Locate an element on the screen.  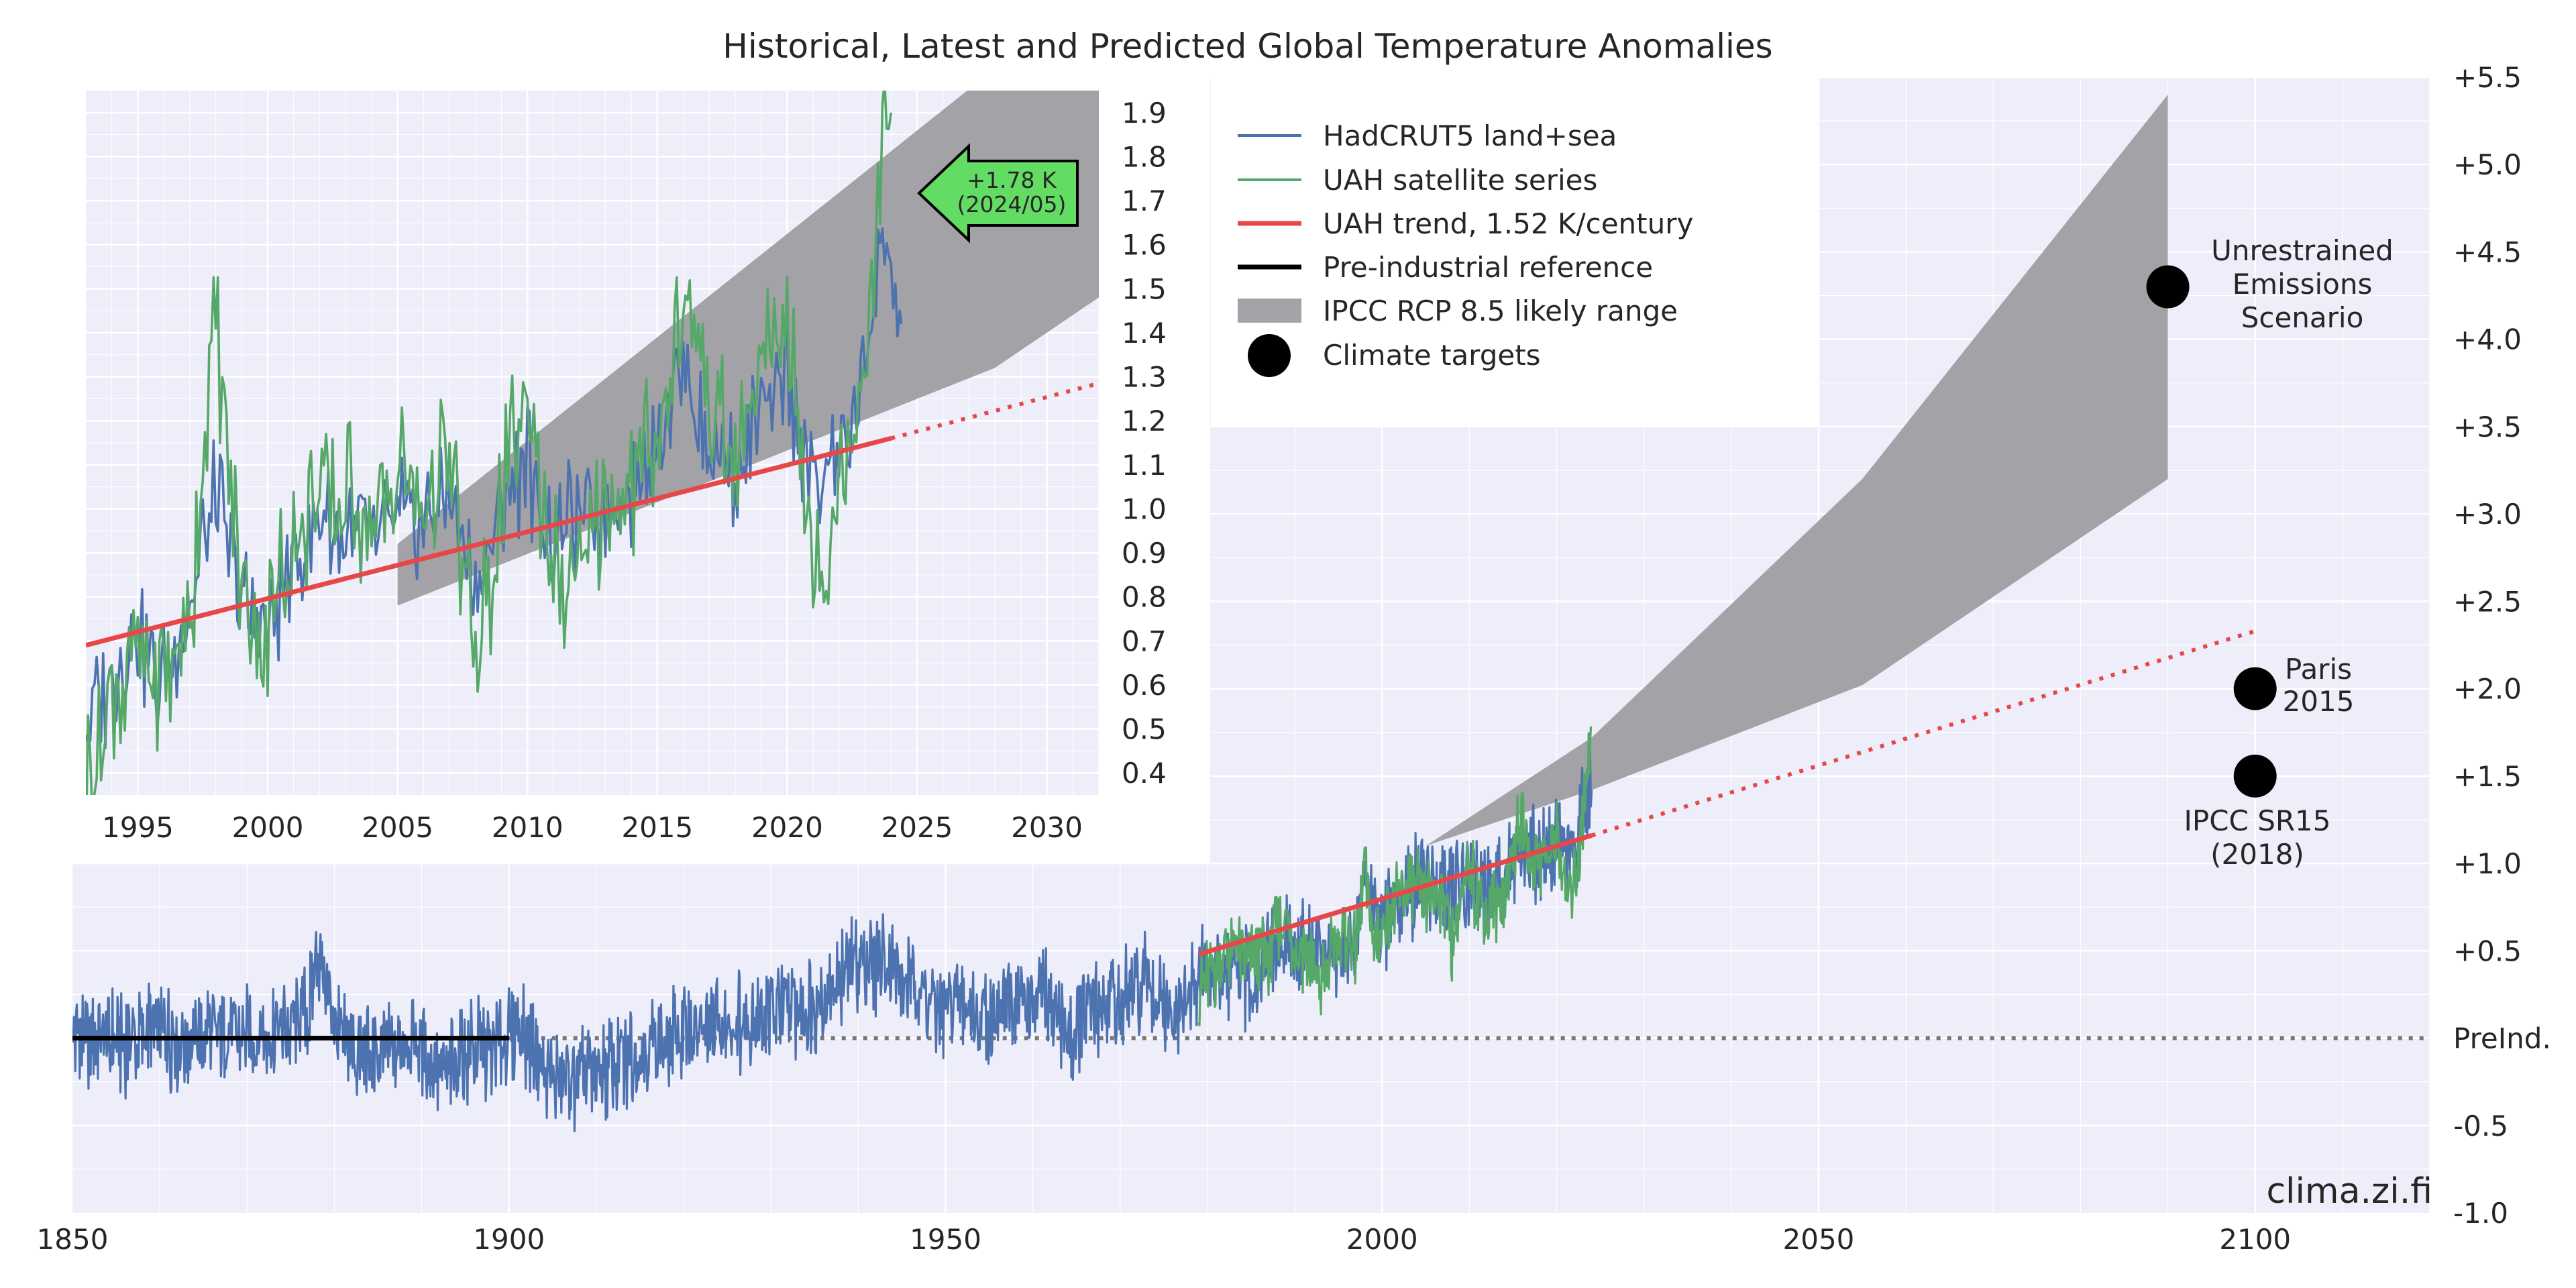
inset-y-tick-label: 0.6 is located at coordinates (1144, 685).